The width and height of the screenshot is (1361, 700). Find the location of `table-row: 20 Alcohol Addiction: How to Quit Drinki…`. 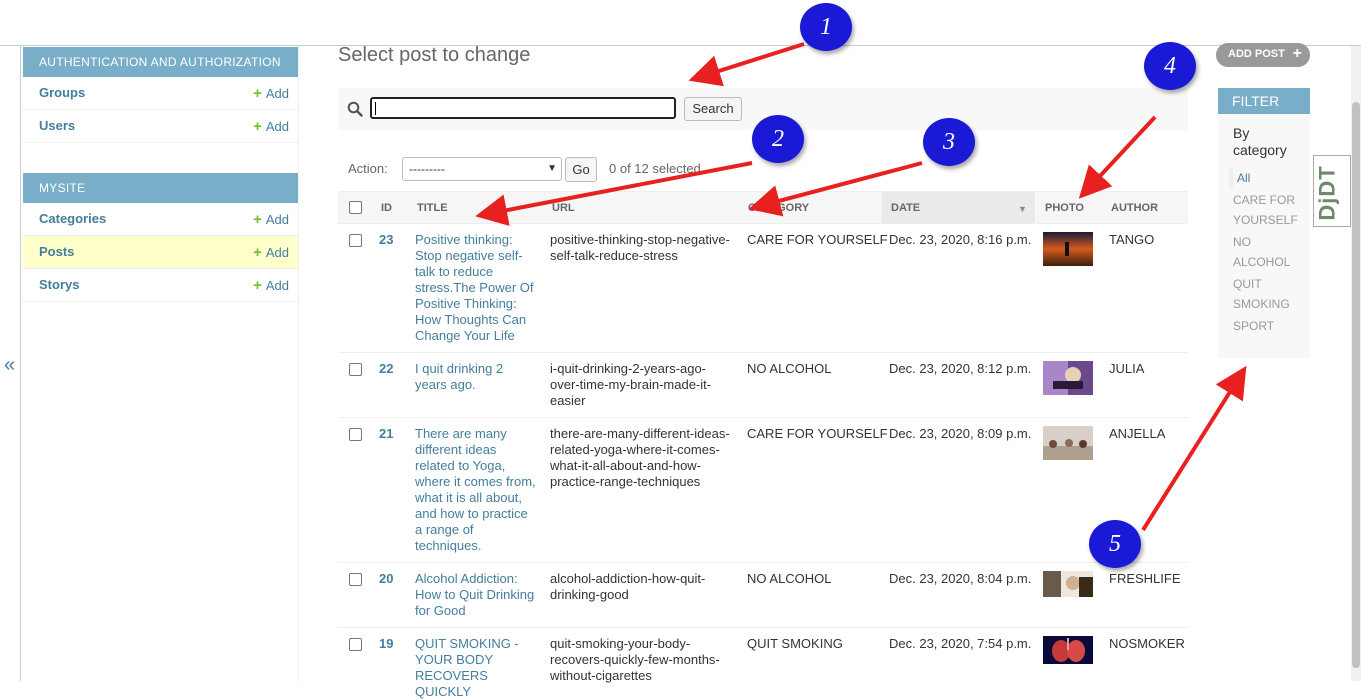

table-row: 20 Alcohol Addiction: How to Quit Drinki… is located at coordinates (763, 595).